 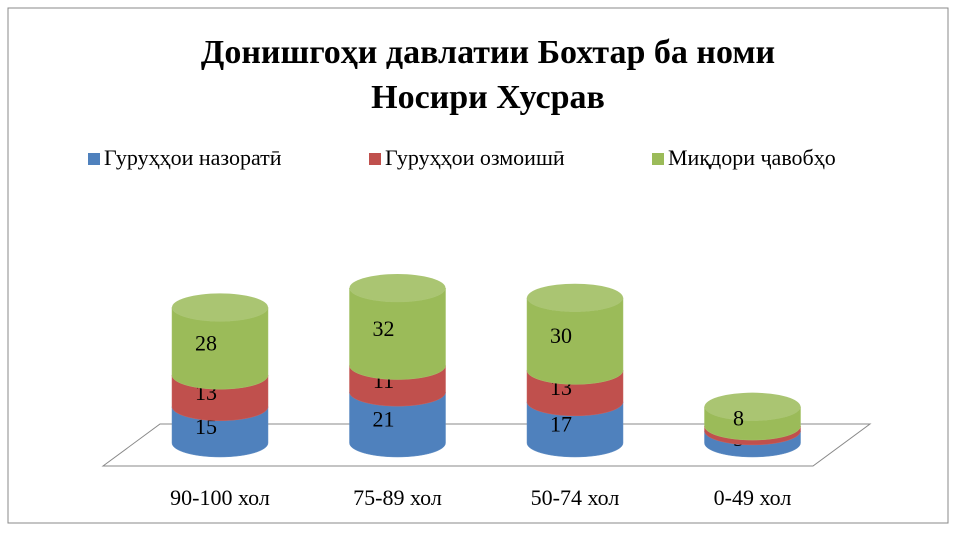 I want to click on chart-title: Носири Хусрав, so click(x=488, y=97).